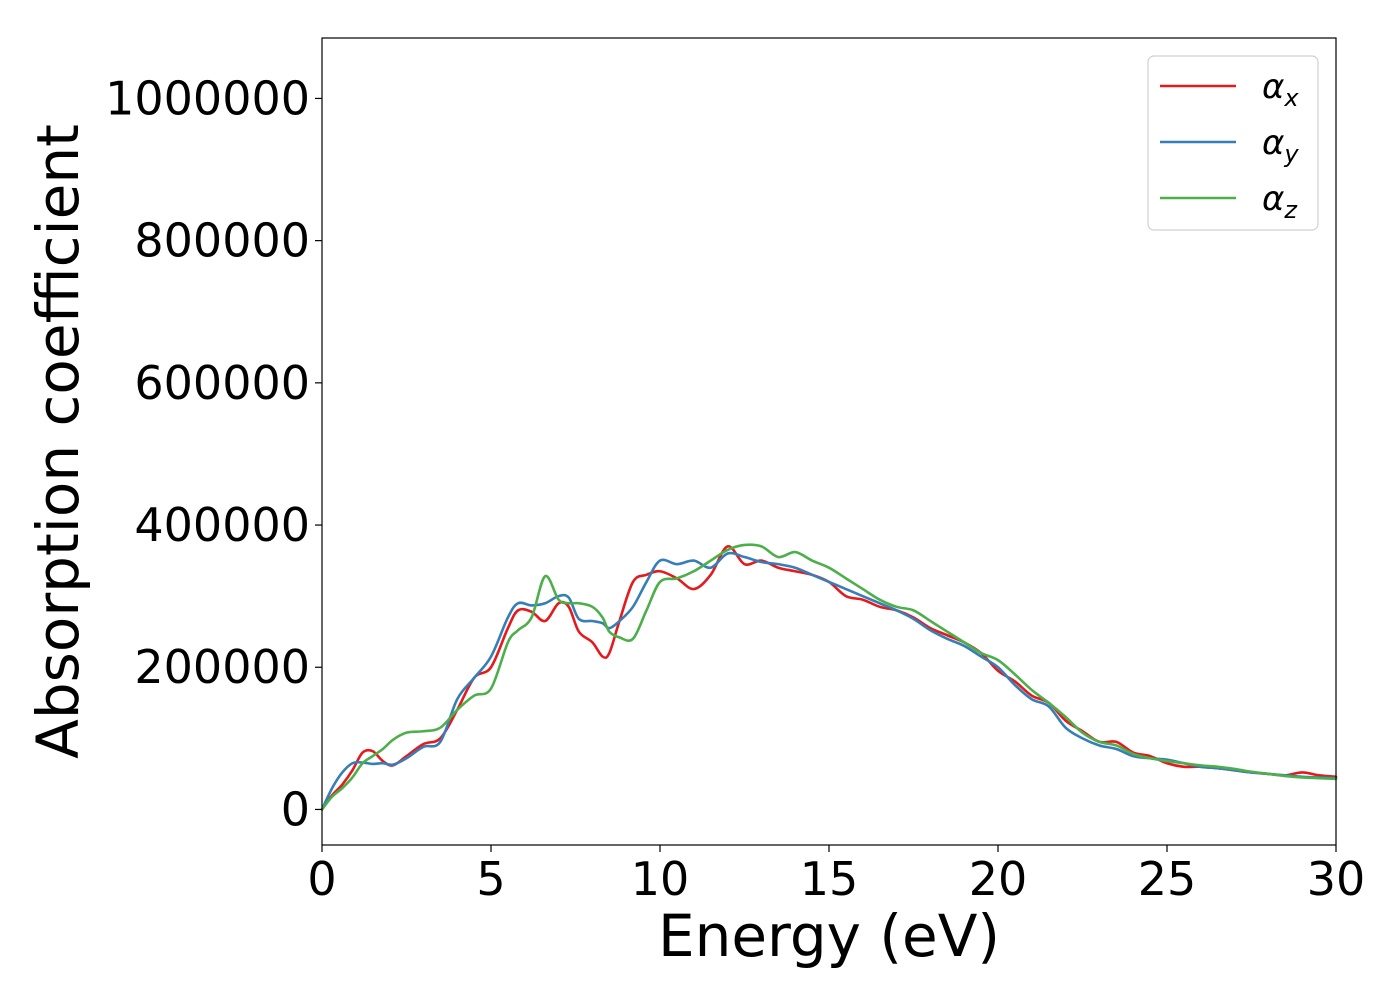  I want to click on x-tick-label: 10, so click(660, 879).